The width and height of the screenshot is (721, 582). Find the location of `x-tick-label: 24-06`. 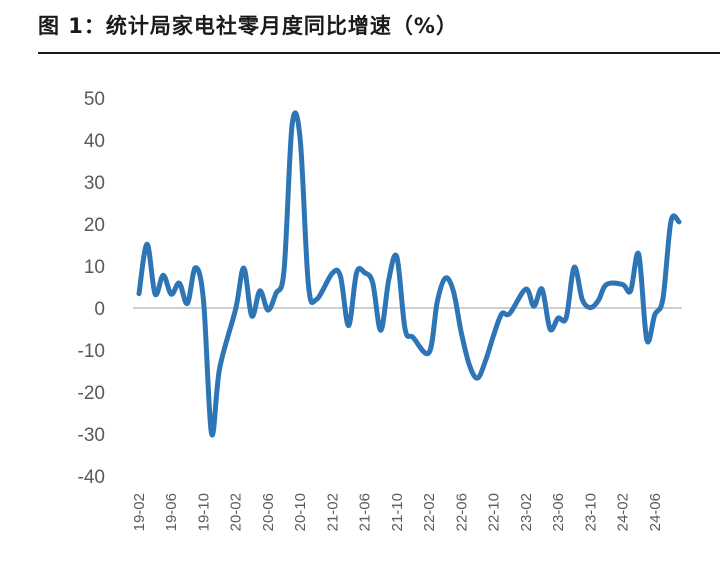

x-tick-label: 24-06 is located at coordinates (655, 512).